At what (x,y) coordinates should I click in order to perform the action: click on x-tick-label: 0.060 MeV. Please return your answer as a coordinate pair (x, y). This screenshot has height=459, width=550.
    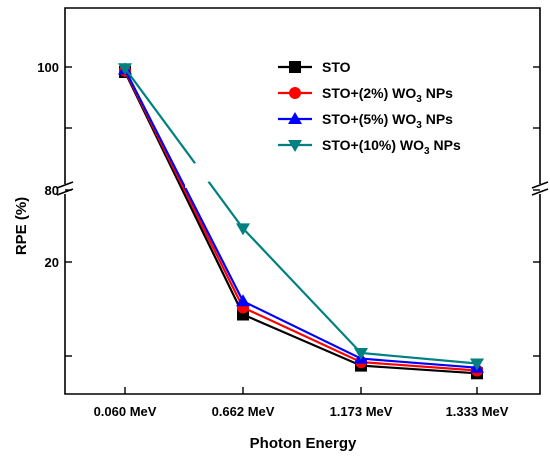
    Looking at the image, I should click on (125, 411).